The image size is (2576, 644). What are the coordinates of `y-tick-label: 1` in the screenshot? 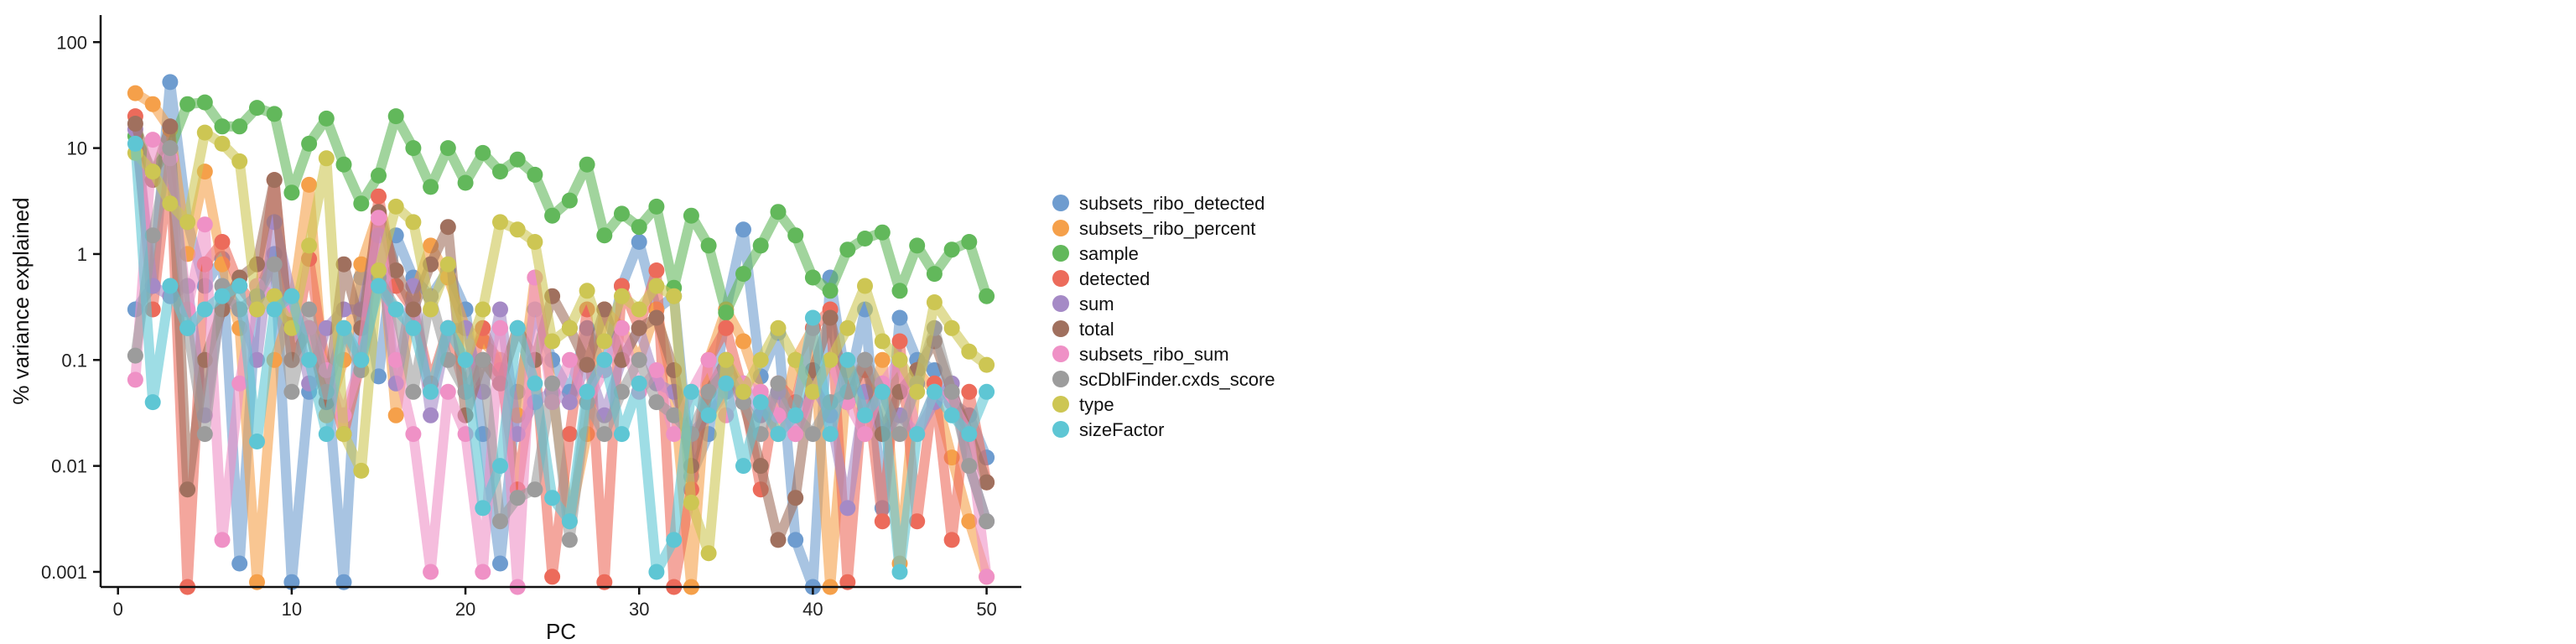 It's located at (82, 254).